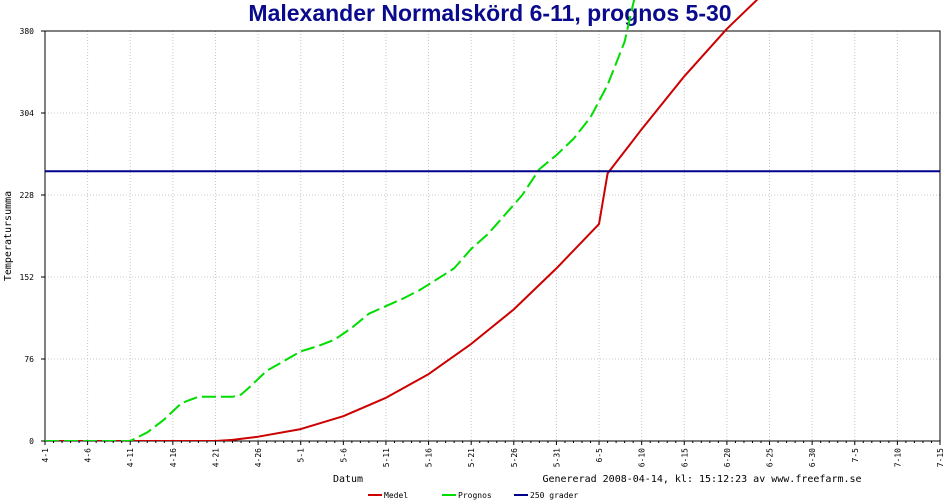 This screenshot has height=500, width=950. I want to click on x-tick-label: 5-1, so click(301, 455).